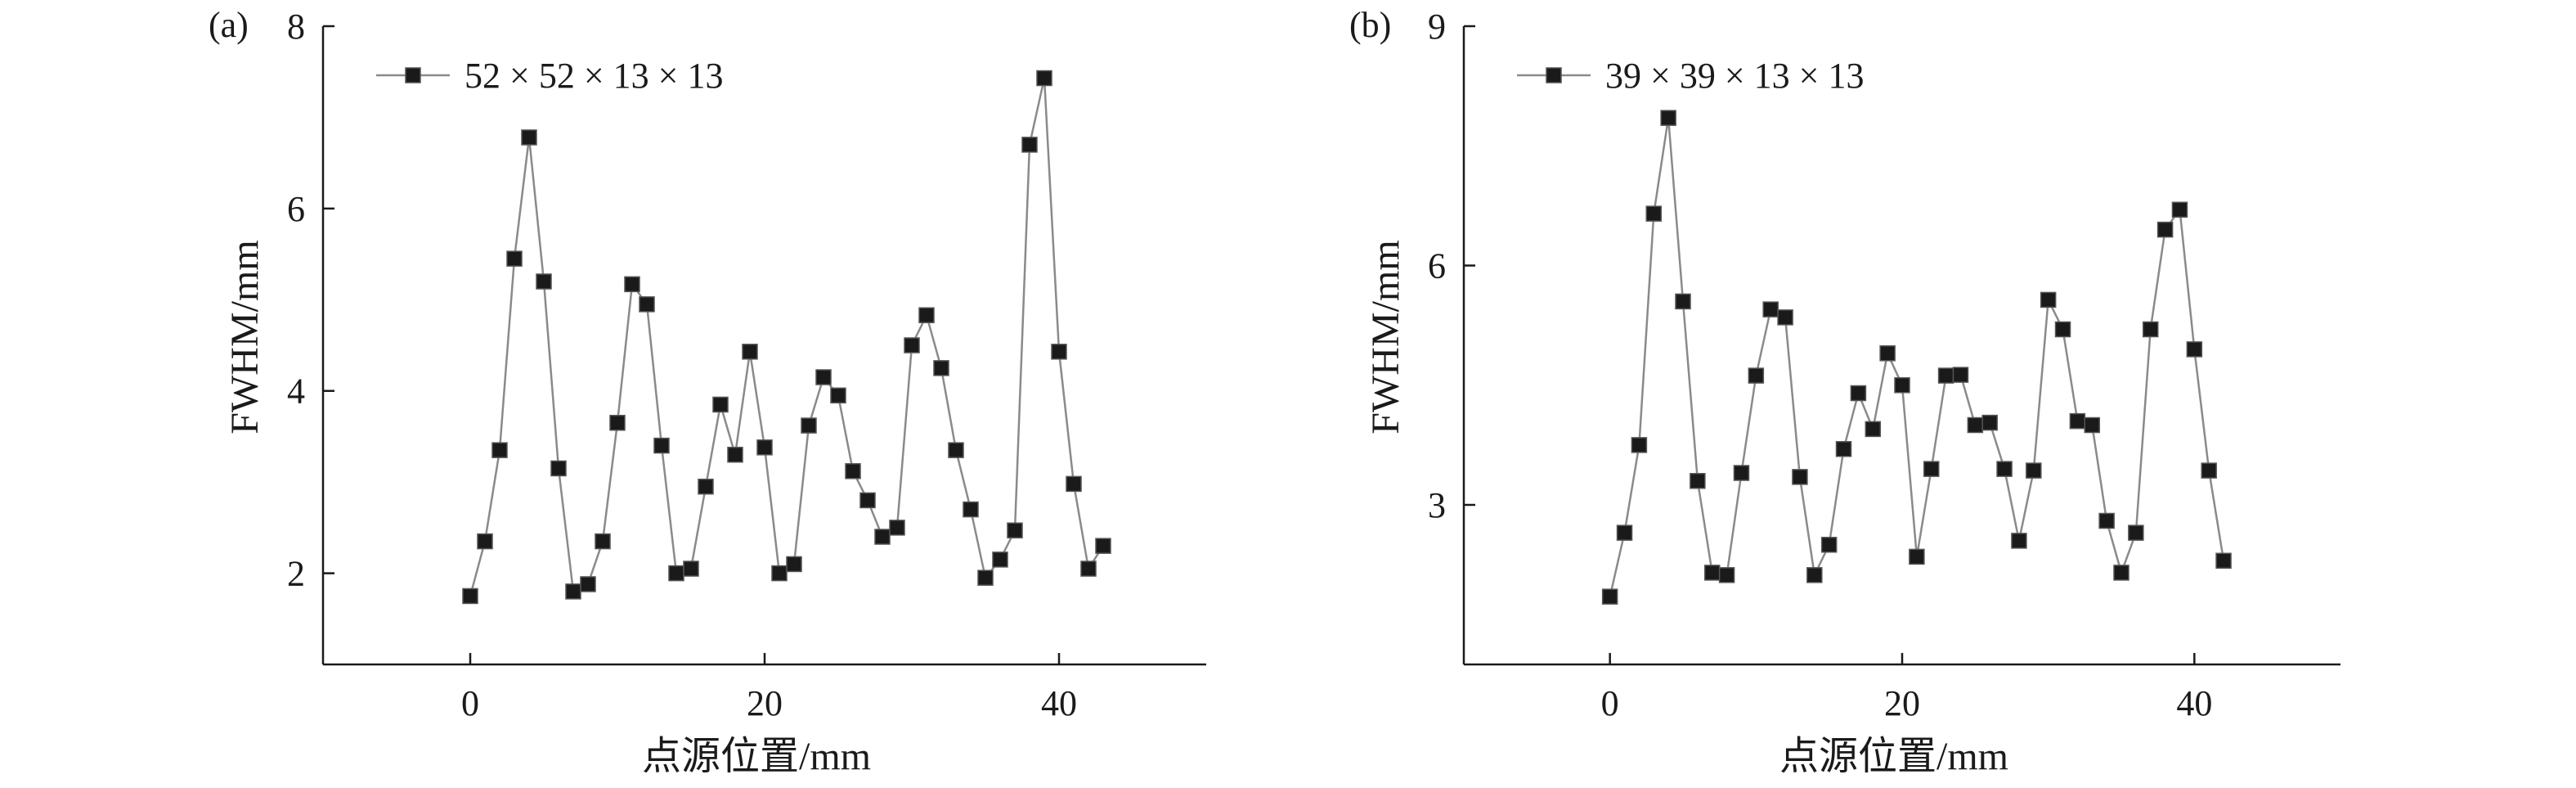  What do you see at coordinates (593, 76) in the screenshot?
I see `legend-label: 52 × 52 × 13 × 13` at bounding box center [593, 76].